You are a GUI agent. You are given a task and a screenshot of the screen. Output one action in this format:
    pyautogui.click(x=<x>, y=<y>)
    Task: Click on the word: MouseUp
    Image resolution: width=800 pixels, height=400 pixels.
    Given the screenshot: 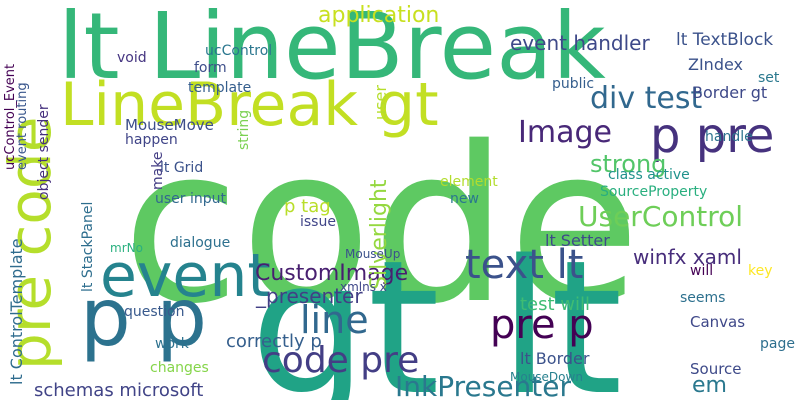 What is the action you would take?
    pyautogui.click(x=372, y=254)
    